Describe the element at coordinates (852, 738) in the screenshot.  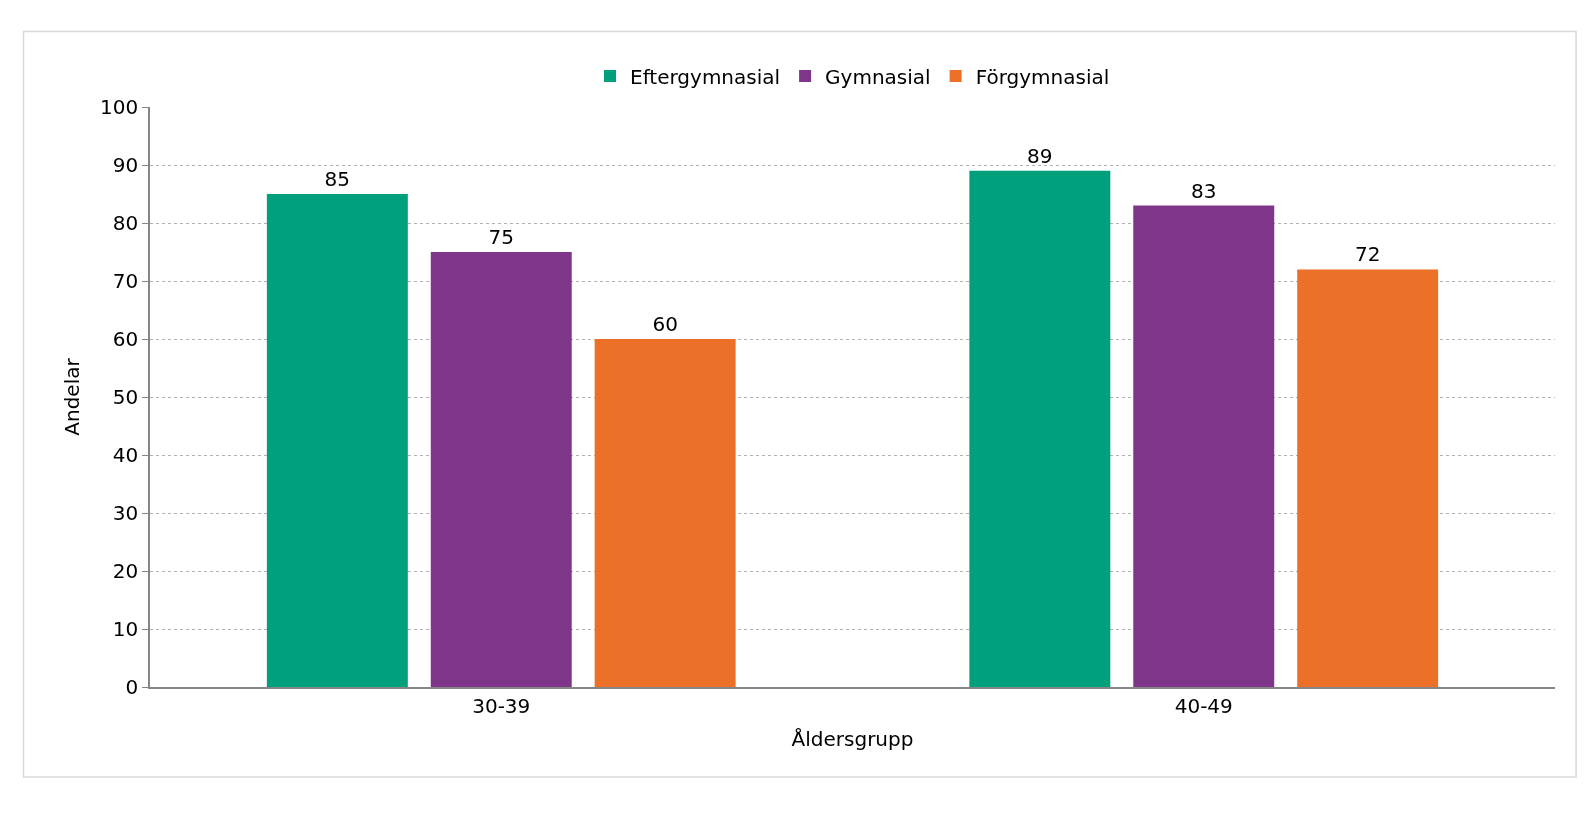
I see `x-axis-title: Åldersgrupp` at that location.